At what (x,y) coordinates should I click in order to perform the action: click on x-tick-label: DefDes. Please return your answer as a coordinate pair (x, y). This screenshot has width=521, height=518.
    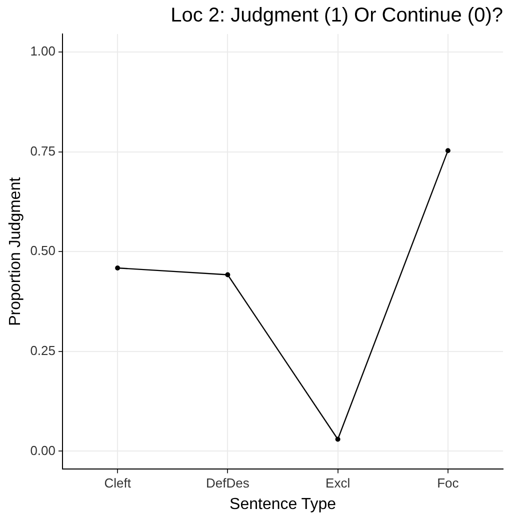
    Looking at the image, I should click on (228, 483).